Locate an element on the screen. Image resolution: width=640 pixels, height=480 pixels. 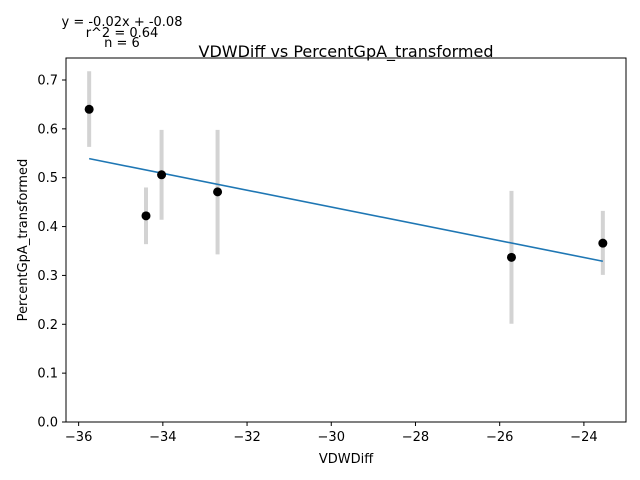
x-tick-label: −36 is located at coordinates (78, 437).